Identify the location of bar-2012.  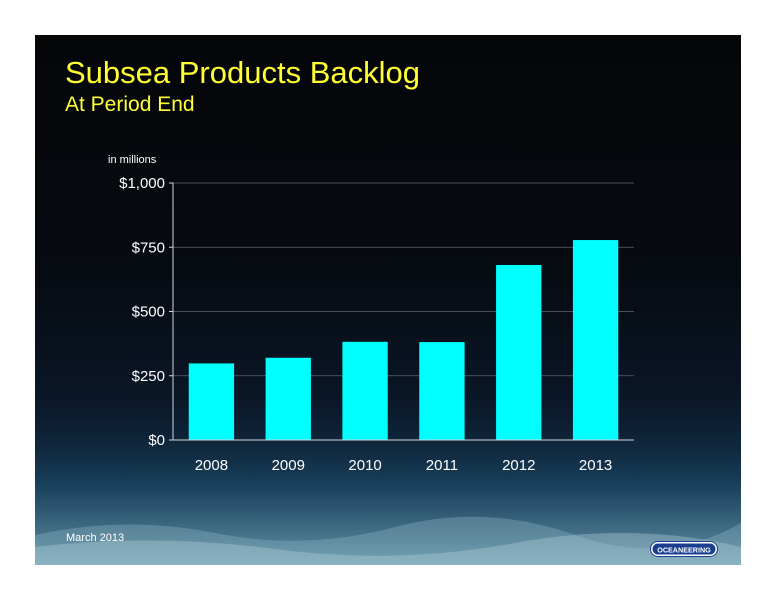
(519, 352).